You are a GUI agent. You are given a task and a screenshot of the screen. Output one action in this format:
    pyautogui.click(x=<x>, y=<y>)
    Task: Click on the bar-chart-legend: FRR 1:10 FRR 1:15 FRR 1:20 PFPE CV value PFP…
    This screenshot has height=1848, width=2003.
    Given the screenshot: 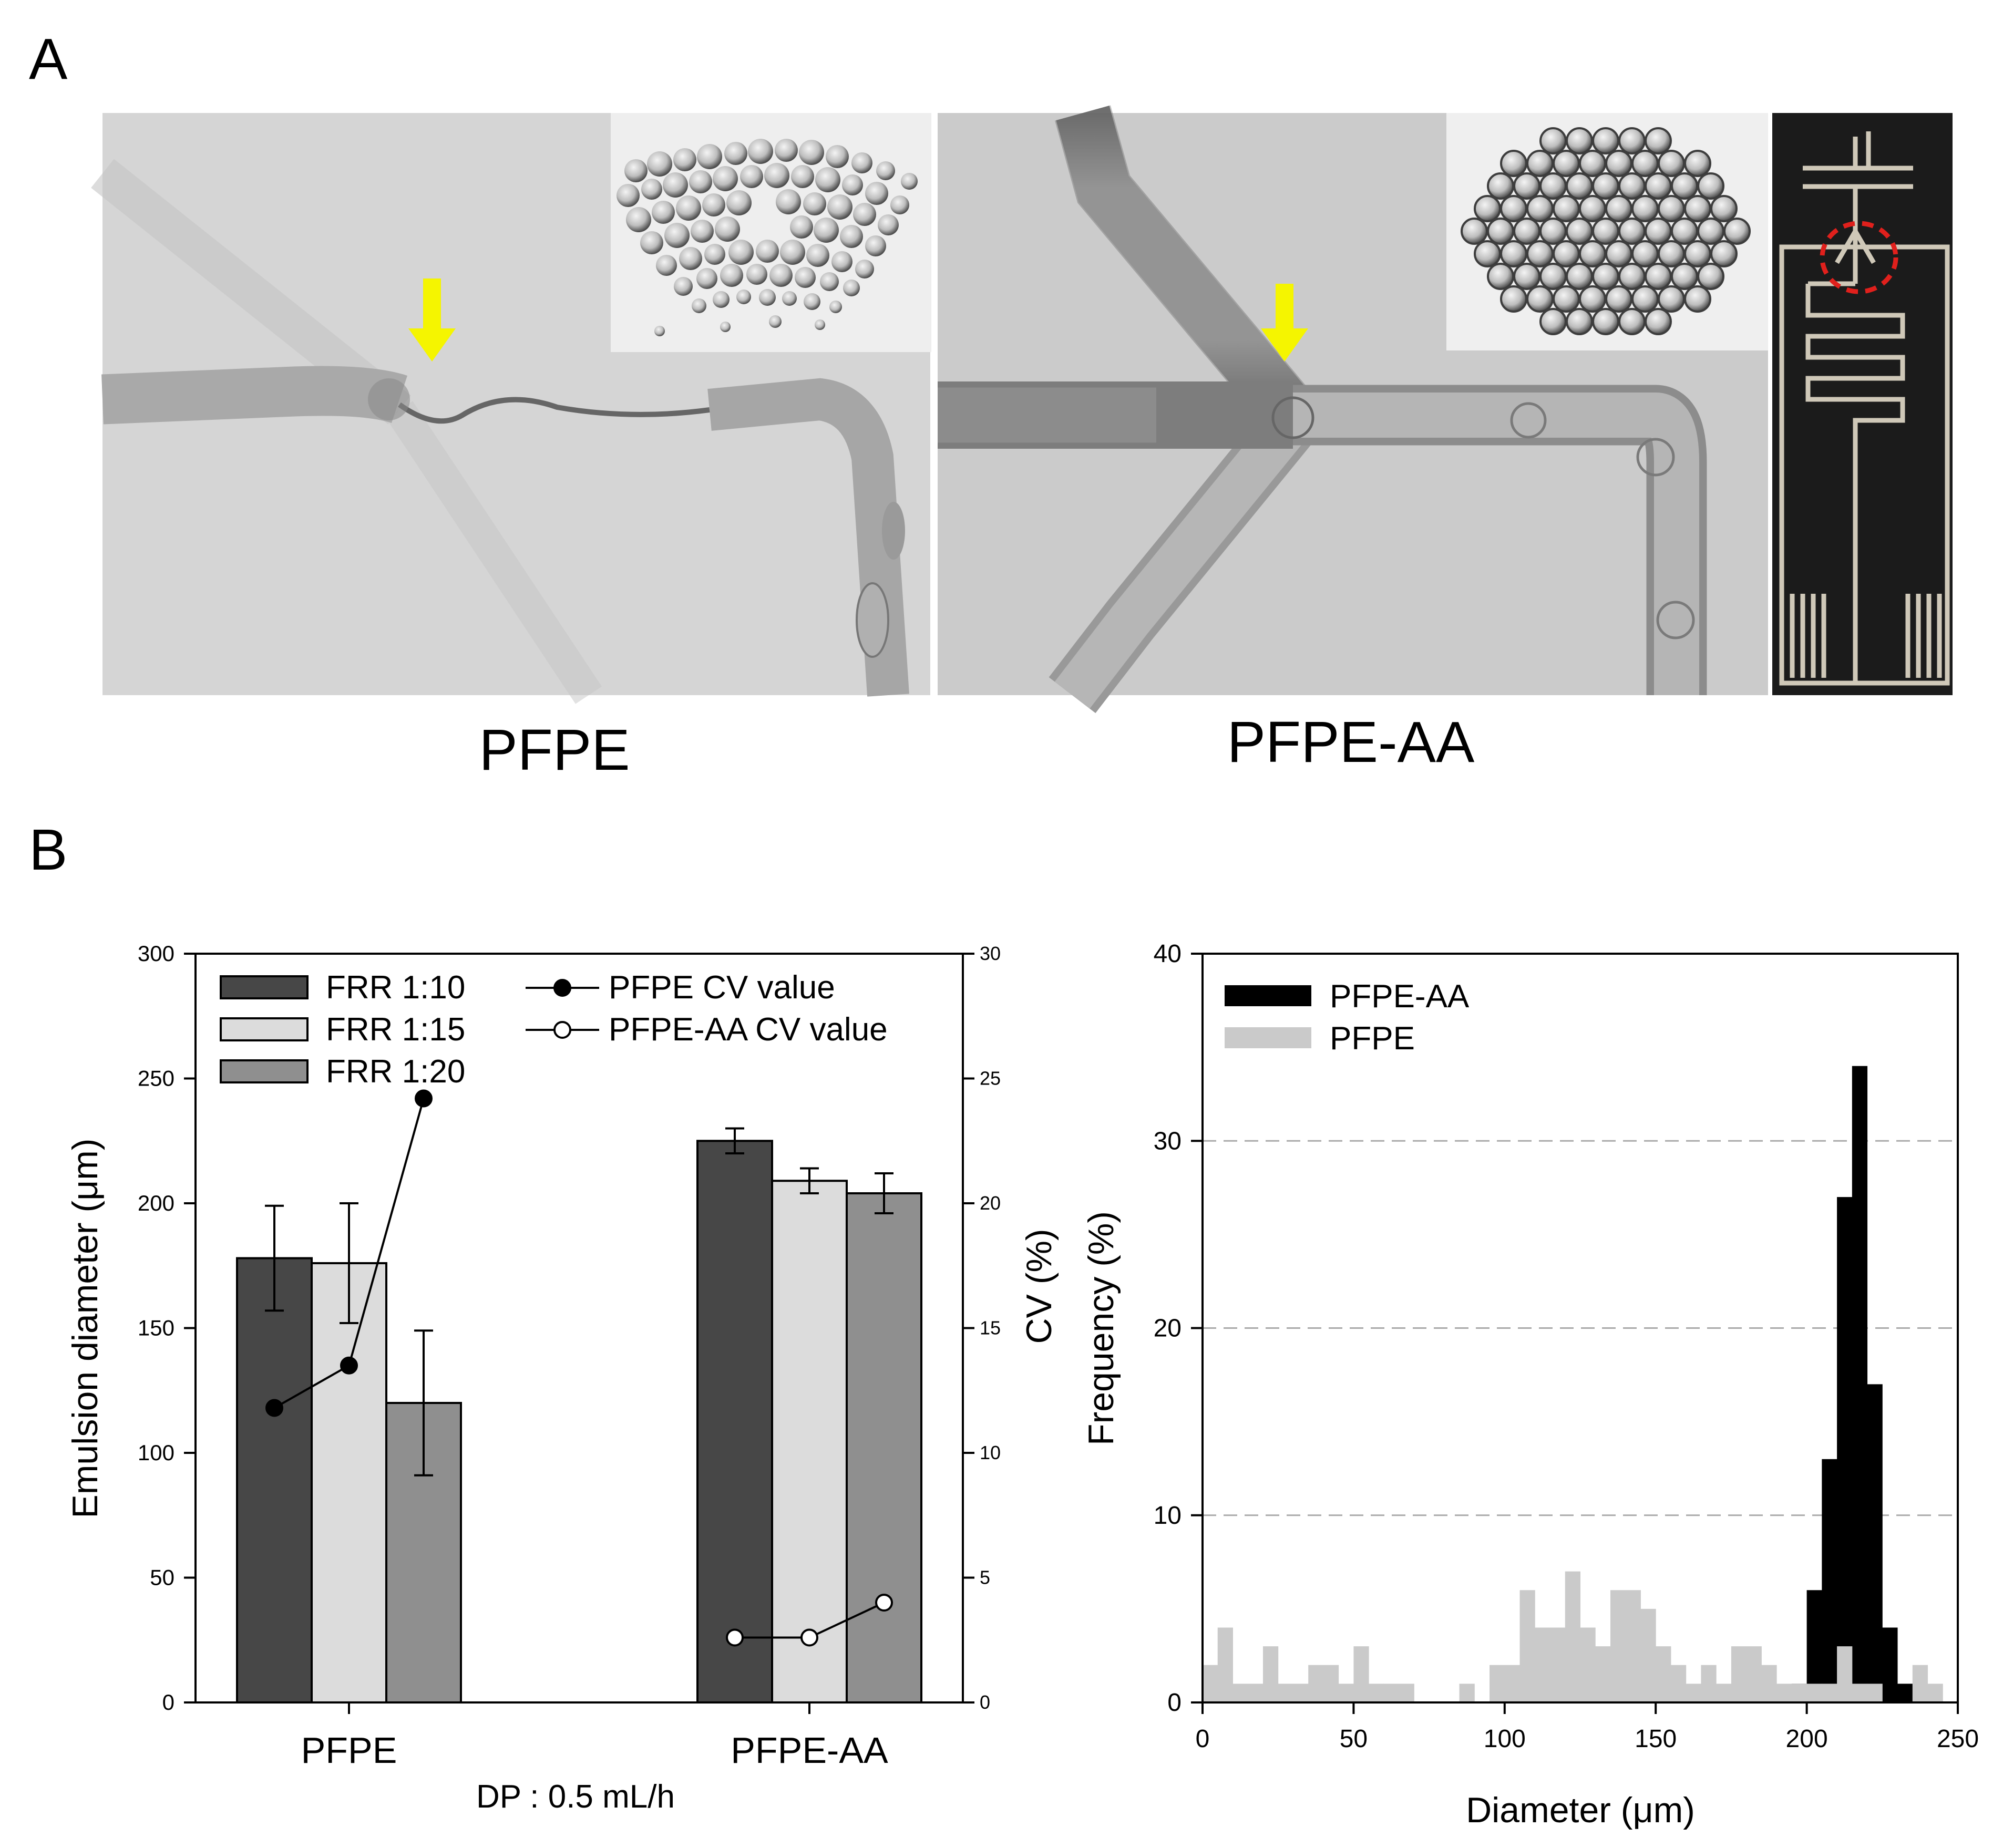 What is the action you would take?
    pyautogui.click(x=554, y=1029)
    